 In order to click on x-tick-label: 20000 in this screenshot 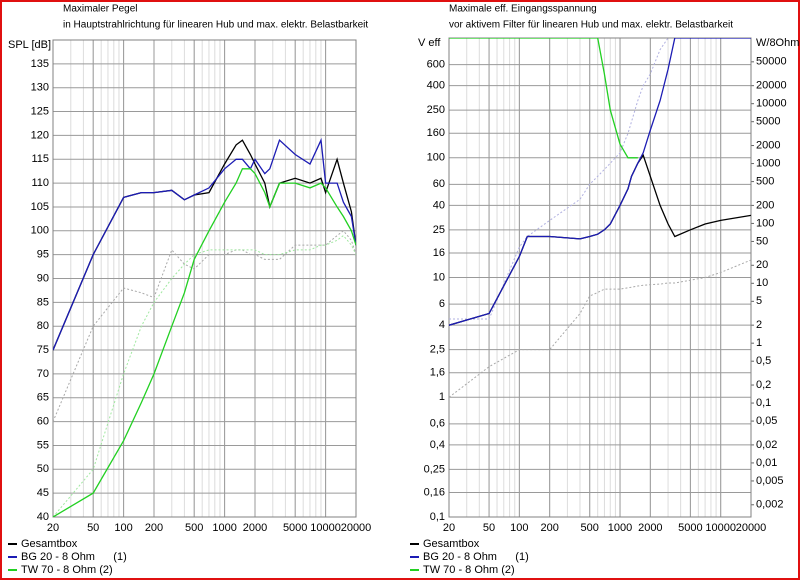, I will do `click(356, 528)`.